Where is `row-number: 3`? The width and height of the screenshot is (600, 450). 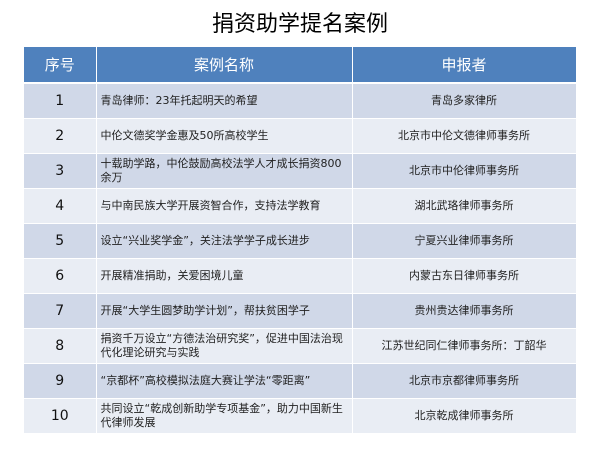
row-number: 3 is located at coordinates (60, 171).